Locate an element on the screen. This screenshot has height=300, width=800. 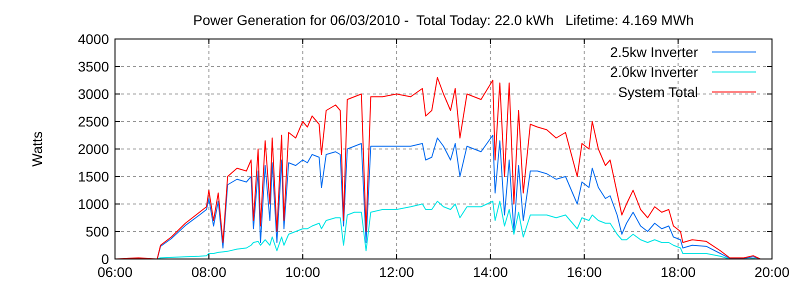
y-tick-label: 3000 is located at coordinates (94, 94).